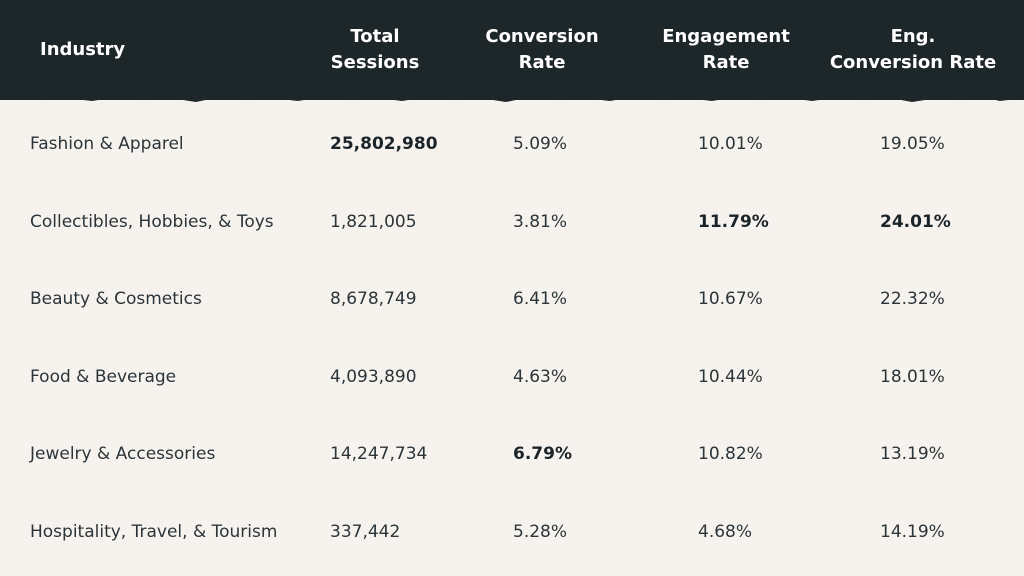 The width and height of the screenshot is (1024, 576). What do you see at coordinates (913, 49) in the screenshot?
I see `header-eng-conversion-rate: Eng. Conversion Rate` at bounding box center [913, 49].